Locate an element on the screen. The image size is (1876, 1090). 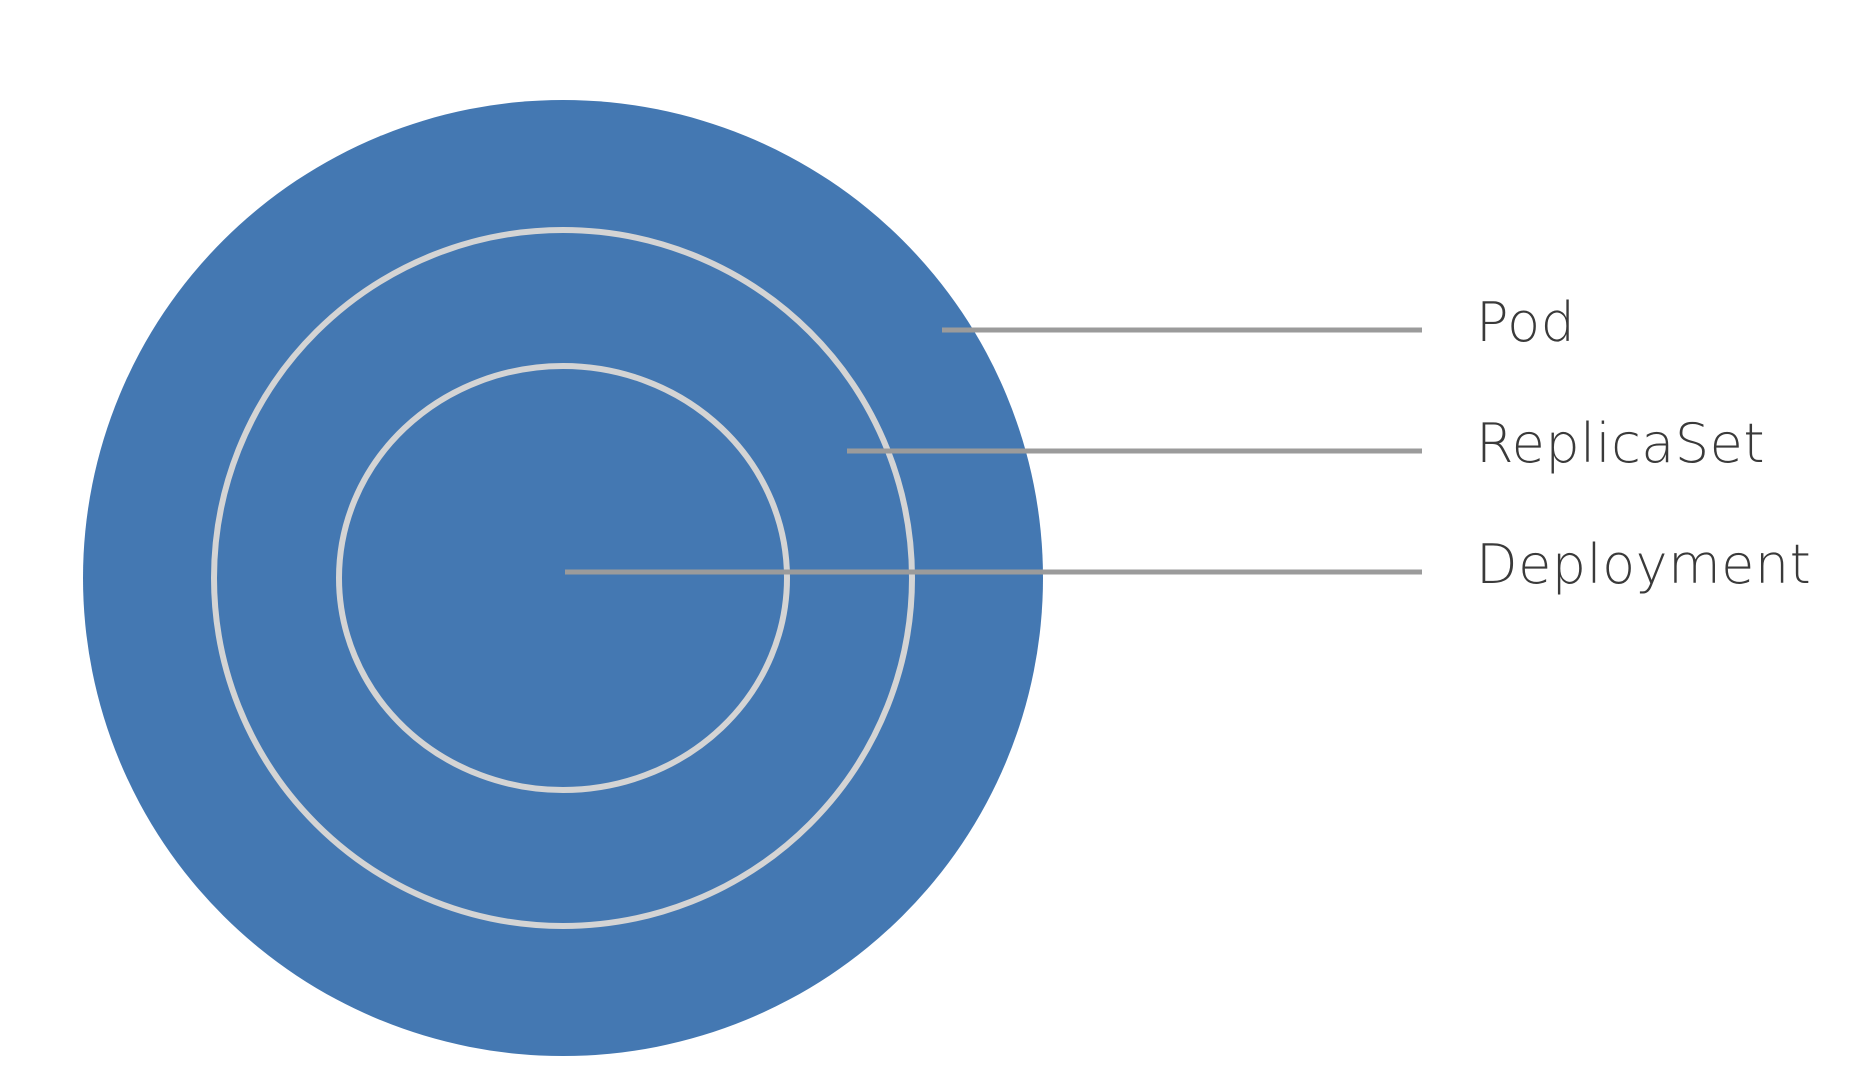
deployment-ring is located at coordinates (563, 578).